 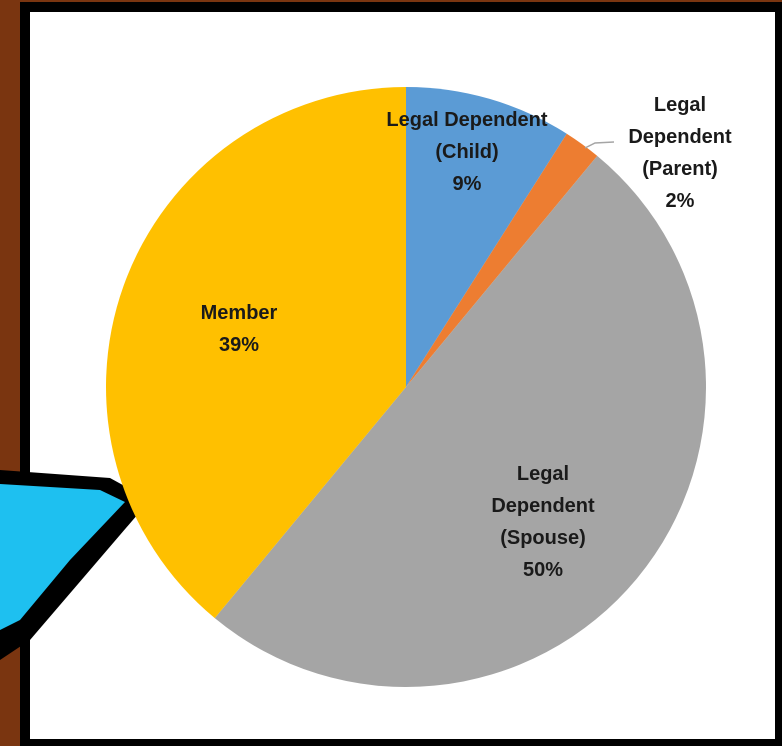 I want to click on leader-line, so click(x=599, y=145).